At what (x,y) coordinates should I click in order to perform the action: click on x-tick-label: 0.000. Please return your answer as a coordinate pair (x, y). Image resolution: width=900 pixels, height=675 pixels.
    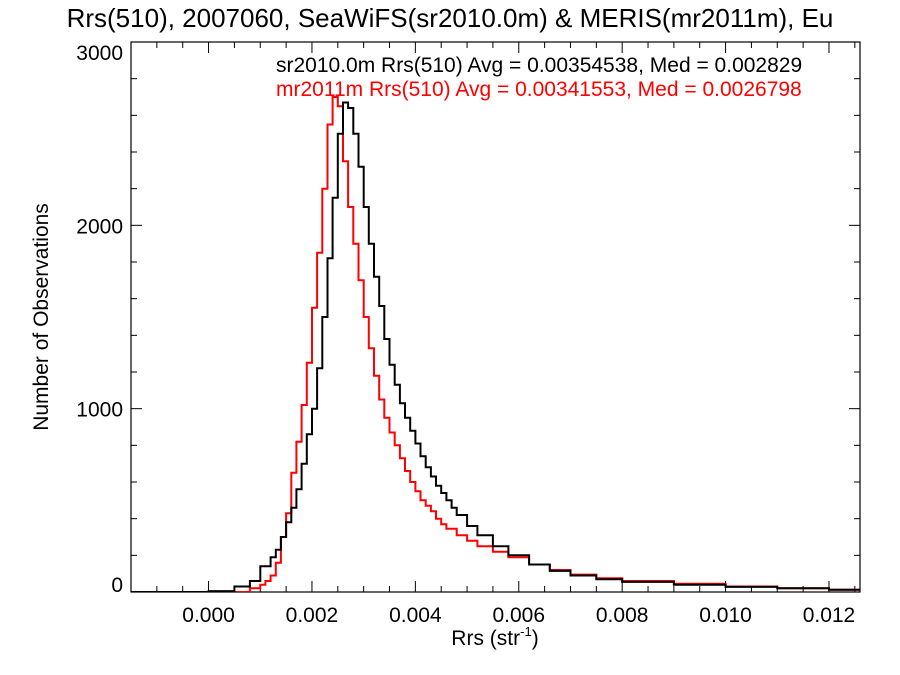
    Looking at the image, I should click on (208, 615).